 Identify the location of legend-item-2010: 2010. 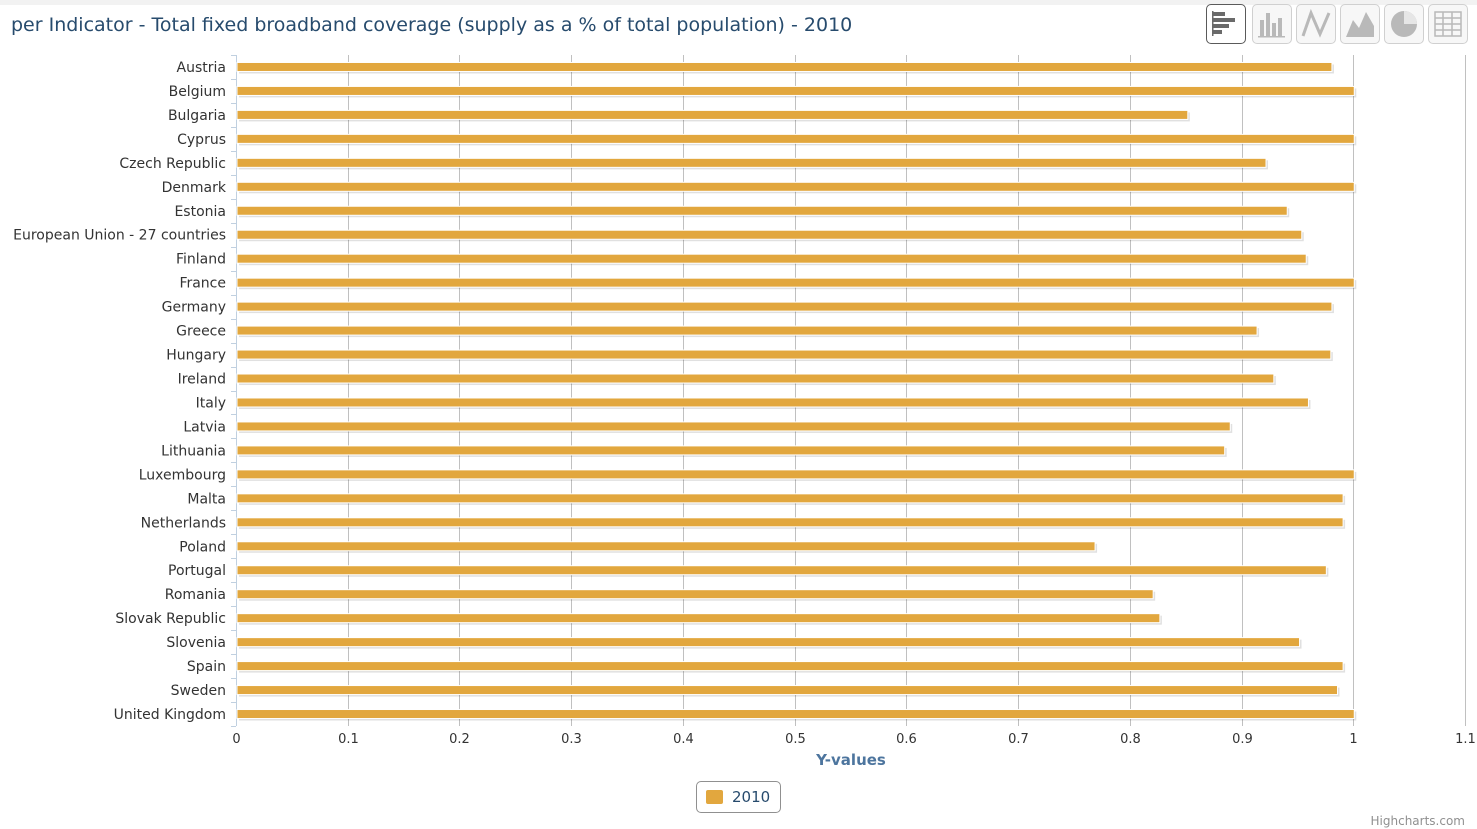
(738, 797).